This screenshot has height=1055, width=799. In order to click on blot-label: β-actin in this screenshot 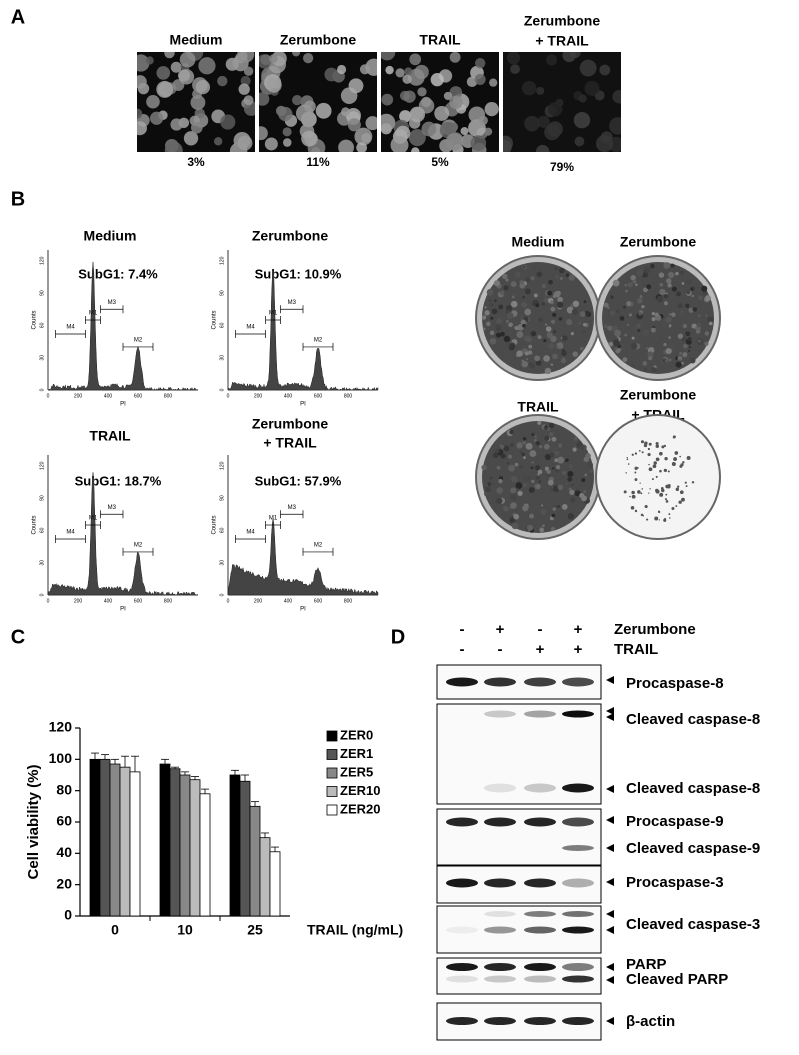, I will do `click(650, 1021)`.